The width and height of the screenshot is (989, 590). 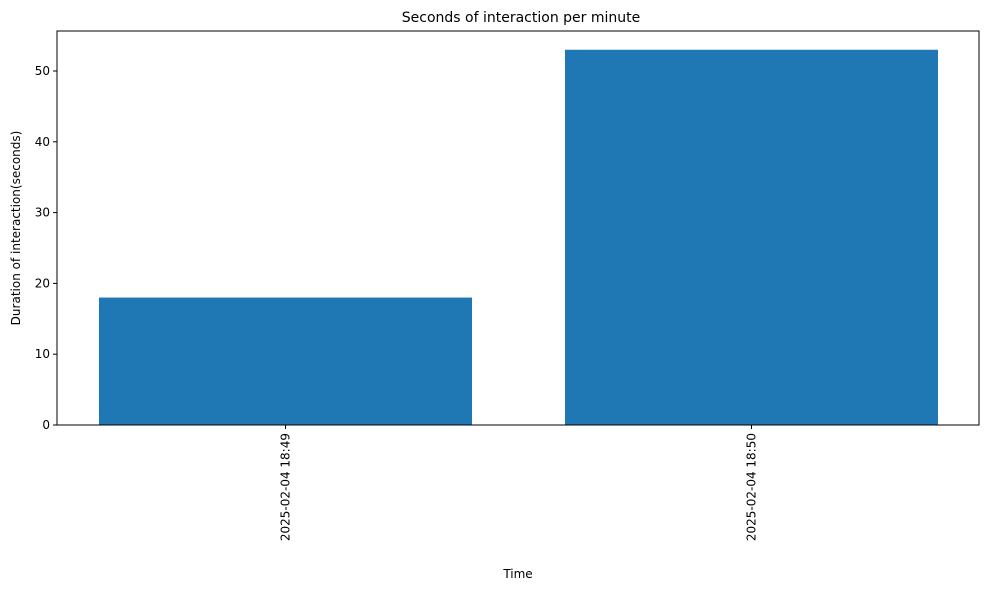 I want to click on y-tick-label: 0, so click(x=46, y=425).